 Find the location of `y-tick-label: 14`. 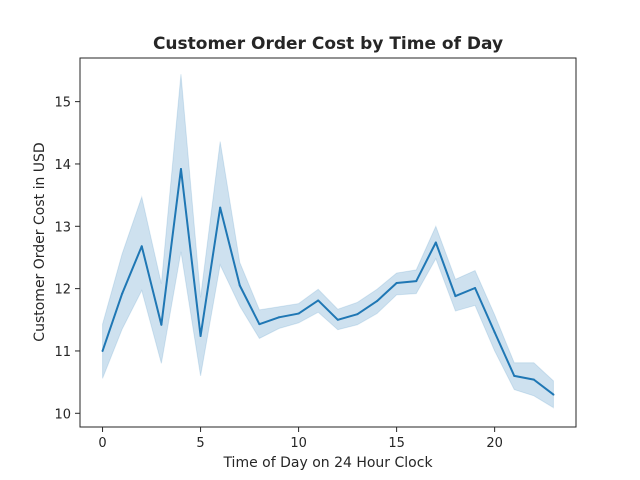

y-tick-label: 14 is located at coordinates (62, 165).